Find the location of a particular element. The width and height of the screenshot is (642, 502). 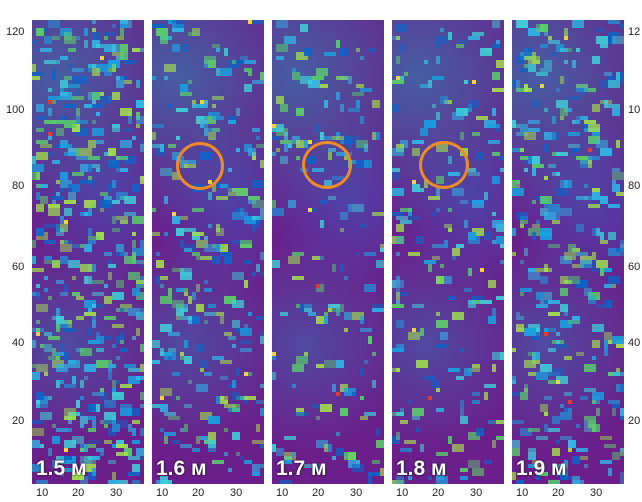

y-tick-right-100: 10 is located at coordinates (634, 110).